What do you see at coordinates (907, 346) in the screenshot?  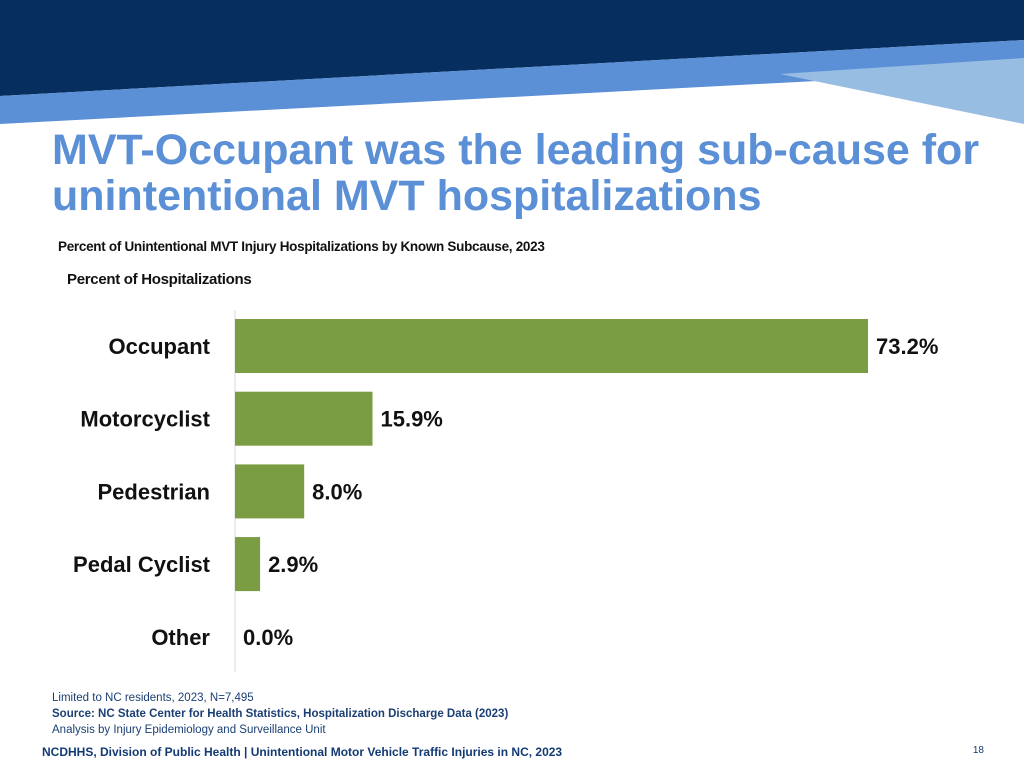 I see `data-label: 73.2%` at bounding box center [907, 346].